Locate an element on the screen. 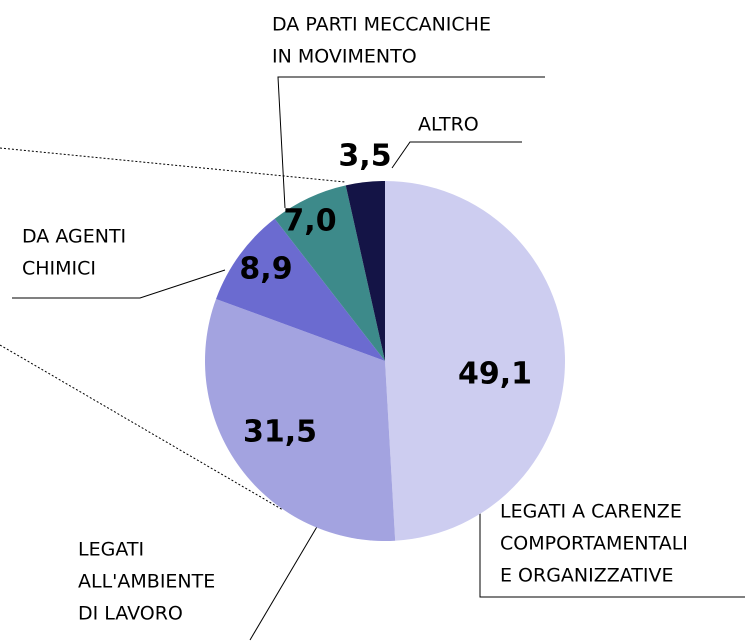  category-label: CHIMICI is located at coordinates (59, 269).